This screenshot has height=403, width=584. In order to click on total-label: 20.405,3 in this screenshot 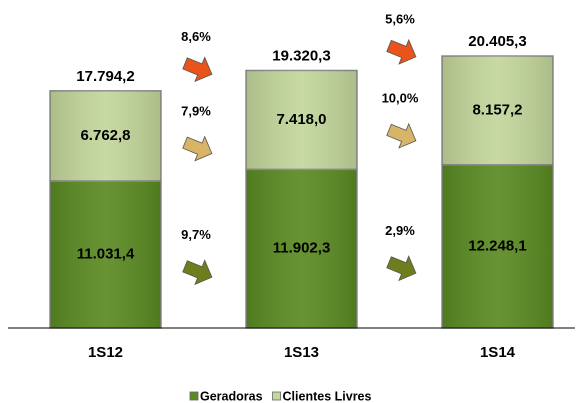, I will do `click(497, 41)`.